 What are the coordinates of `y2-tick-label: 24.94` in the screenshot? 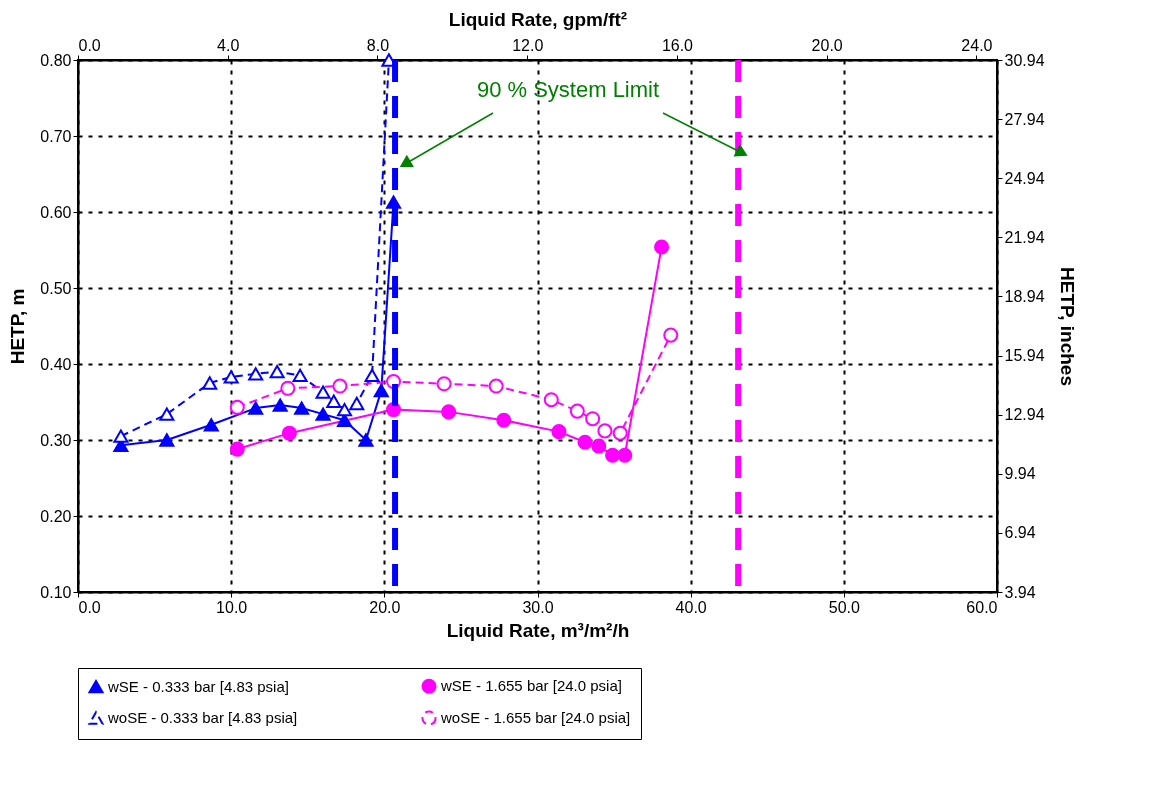 It's located at (1024, 178).